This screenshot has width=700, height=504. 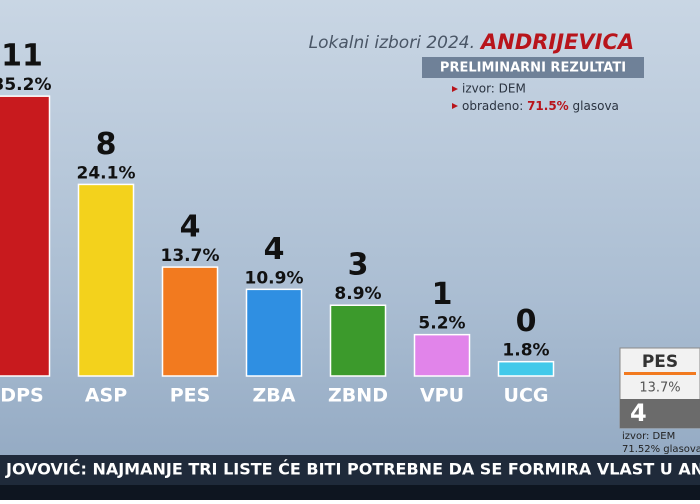 What do you see at coordinates (660, 362) in the screenshot?
I see `side-party: PES` at bounding box center [660, 362].